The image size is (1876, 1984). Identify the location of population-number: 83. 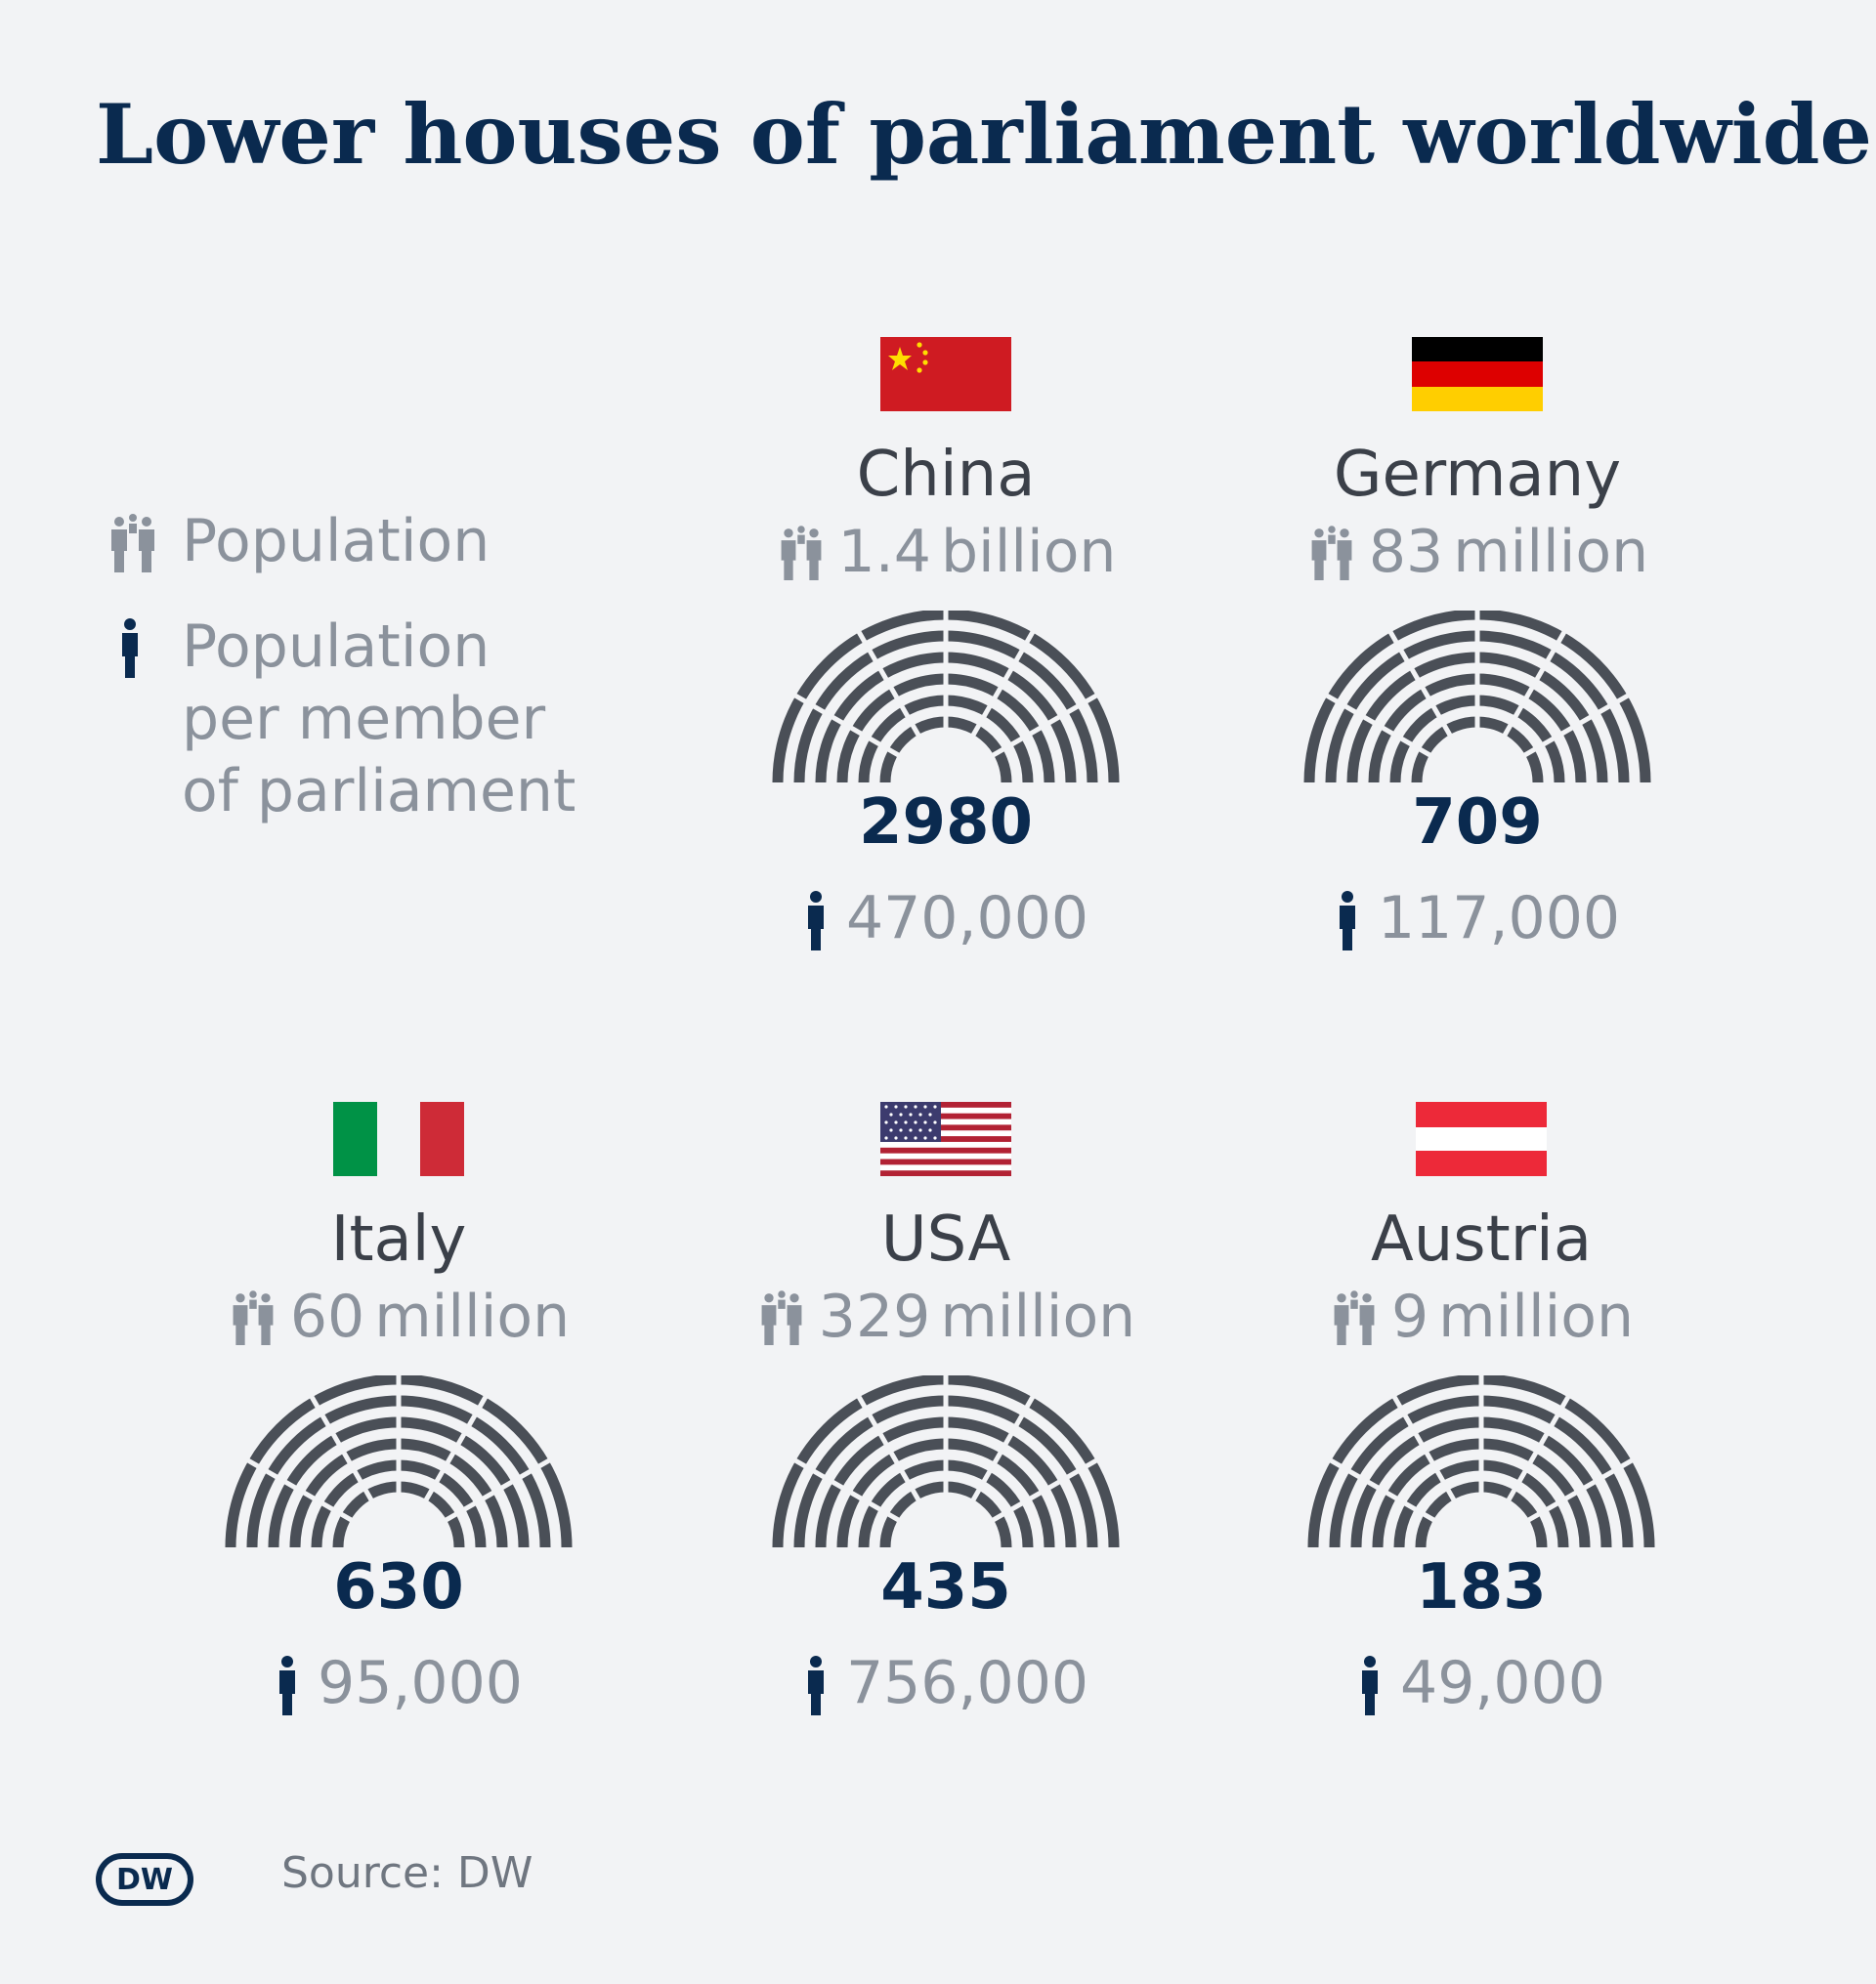
(1406, 552).